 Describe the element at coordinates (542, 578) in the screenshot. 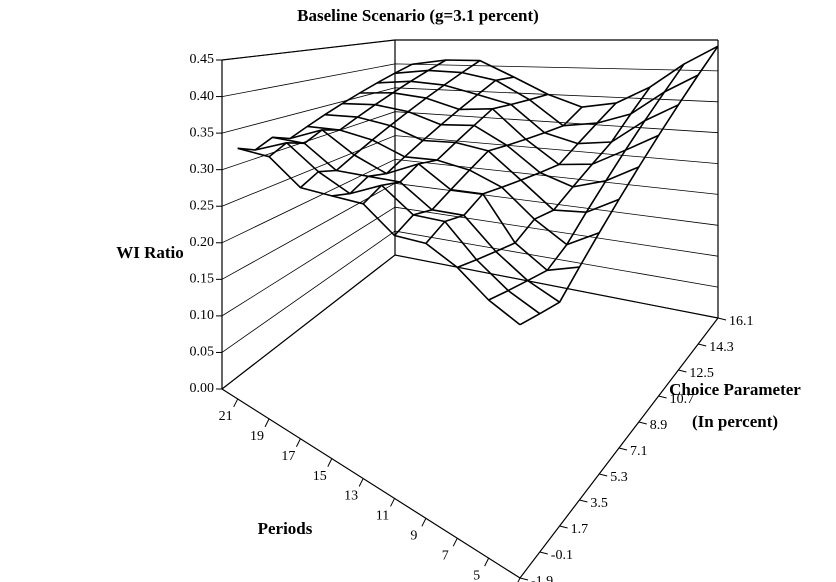

I see `y-tick-label: -1.9` at that location.